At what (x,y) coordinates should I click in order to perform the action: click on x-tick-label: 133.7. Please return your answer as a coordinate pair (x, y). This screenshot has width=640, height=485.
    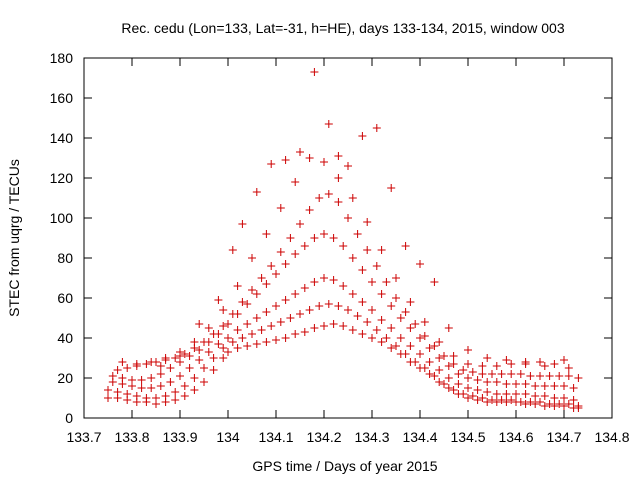
    Looking at the image, I should click on (83, 437).